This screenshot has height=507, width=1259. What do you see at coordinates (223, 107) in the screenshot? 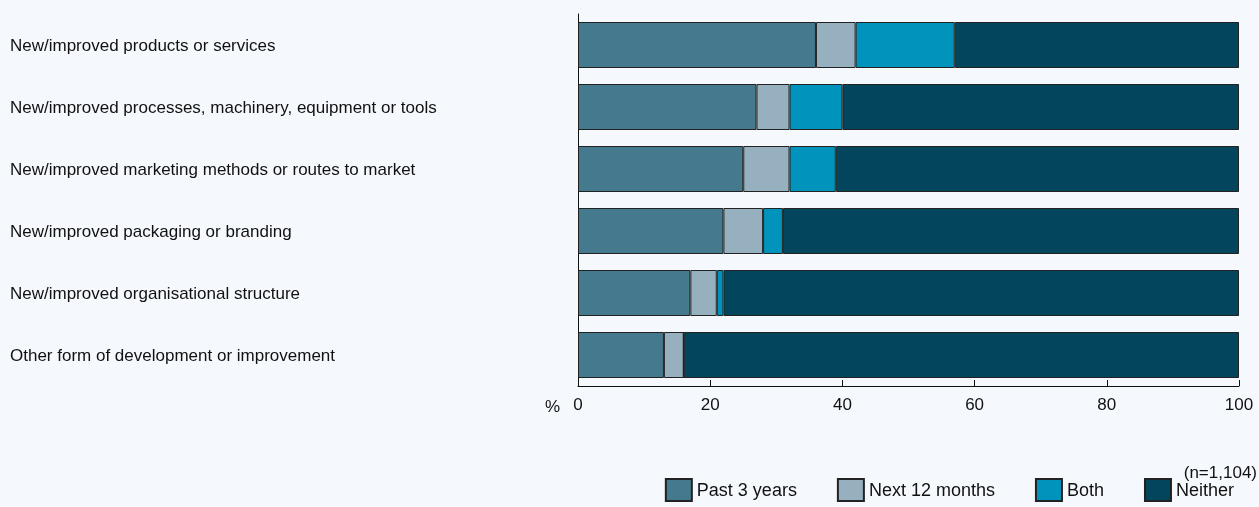
I see `y-tick-label: New/improved processes, machinery, equipment or tools` at bounding box center [223, 107].